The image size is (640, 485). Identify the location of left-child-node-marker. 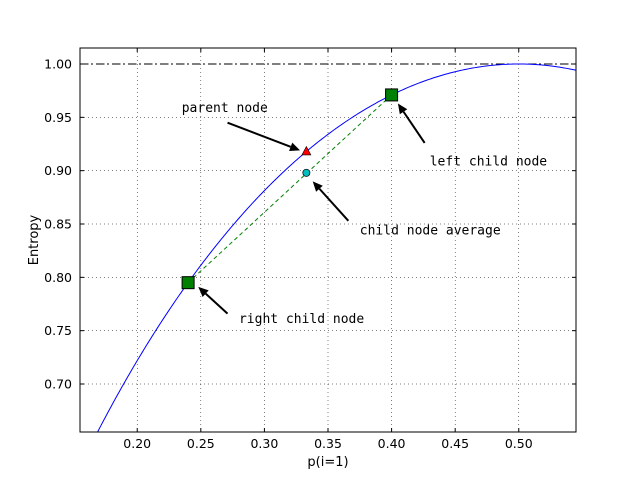
(392, 95).